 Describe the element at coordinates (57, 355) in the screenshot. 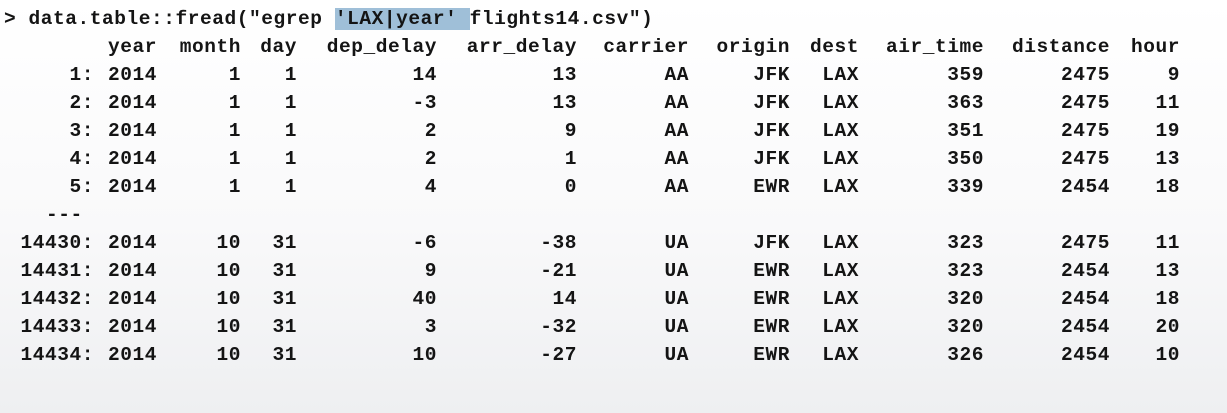

I see `row-index: 14434:` at that location.